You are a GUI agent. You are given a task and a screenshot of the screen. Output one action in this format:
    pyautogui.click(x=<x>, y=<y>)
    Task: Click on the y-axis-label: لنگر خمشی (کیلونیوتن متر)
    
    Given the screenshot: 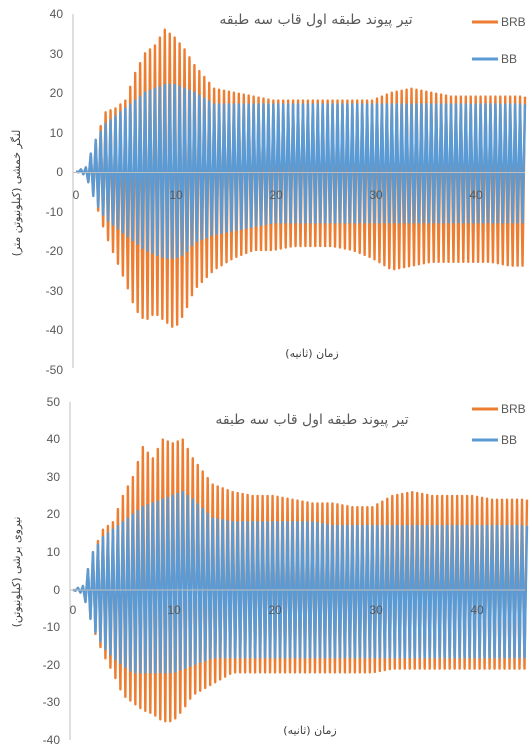 What is the action you would take?
    pyautogui.click(x=16, y=193)
    